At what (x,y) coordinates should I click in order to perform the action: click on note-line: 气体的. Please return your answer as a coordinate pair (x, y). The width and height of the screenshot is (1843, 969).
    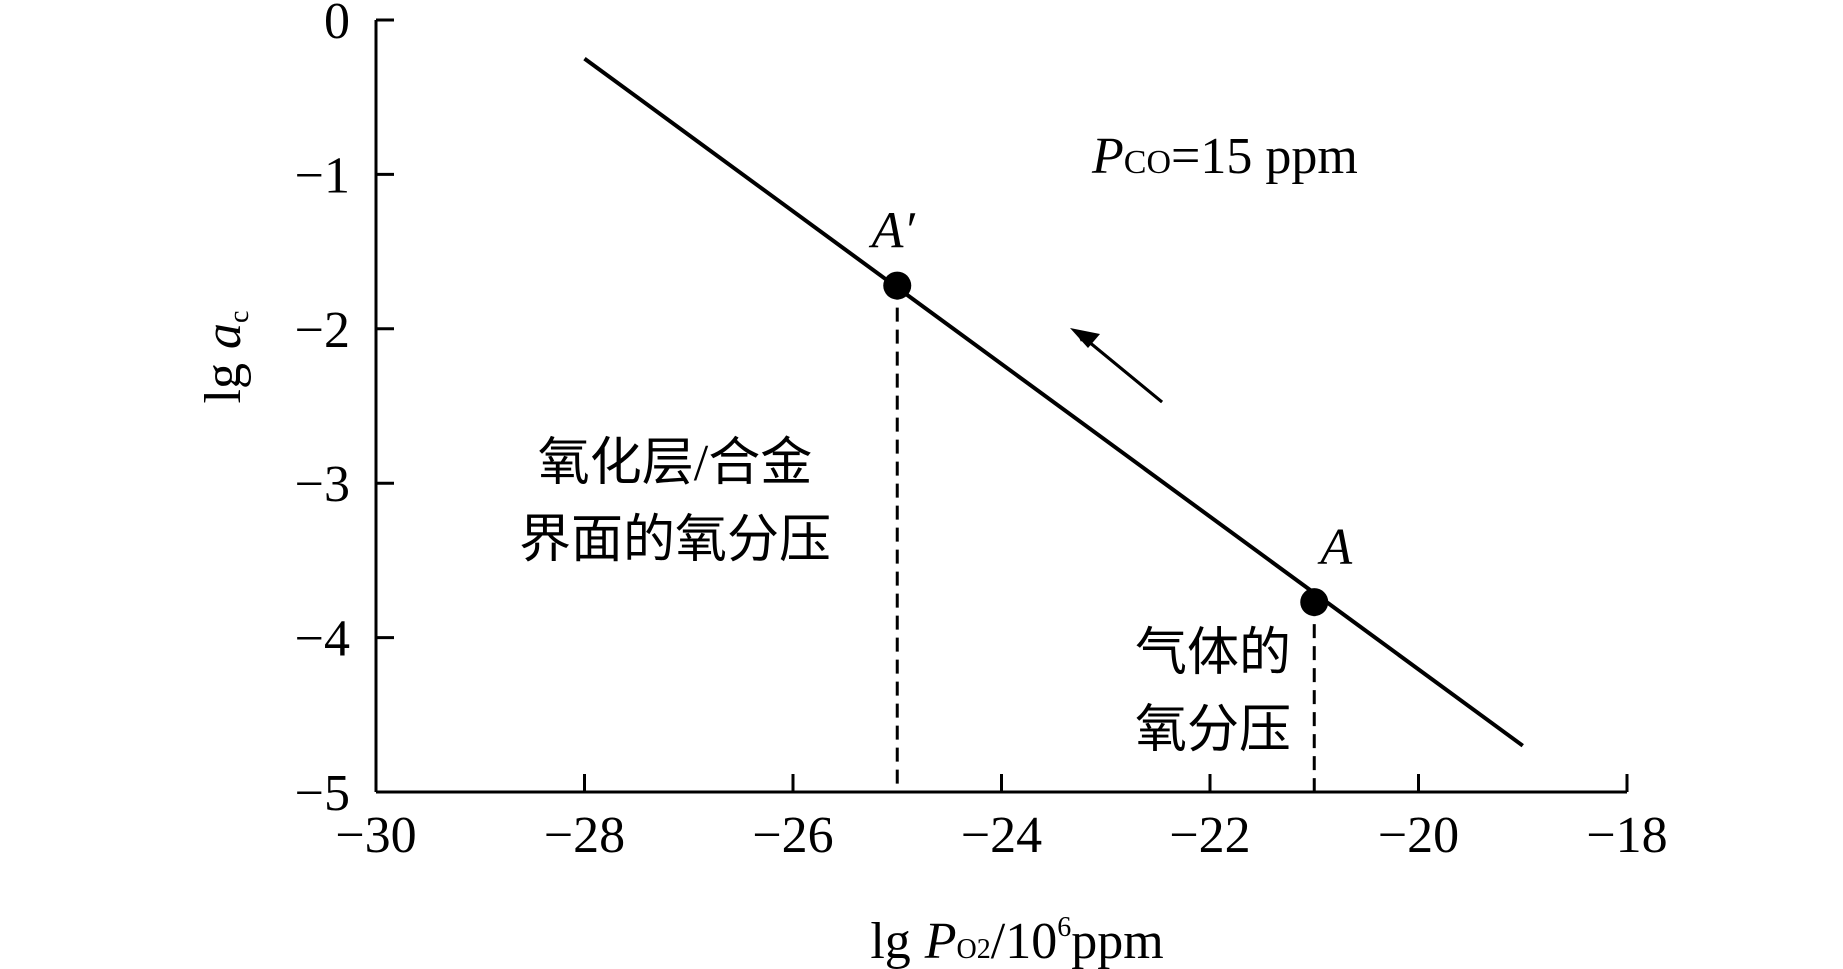
    Looking at the image, I should click on (1213, 653).